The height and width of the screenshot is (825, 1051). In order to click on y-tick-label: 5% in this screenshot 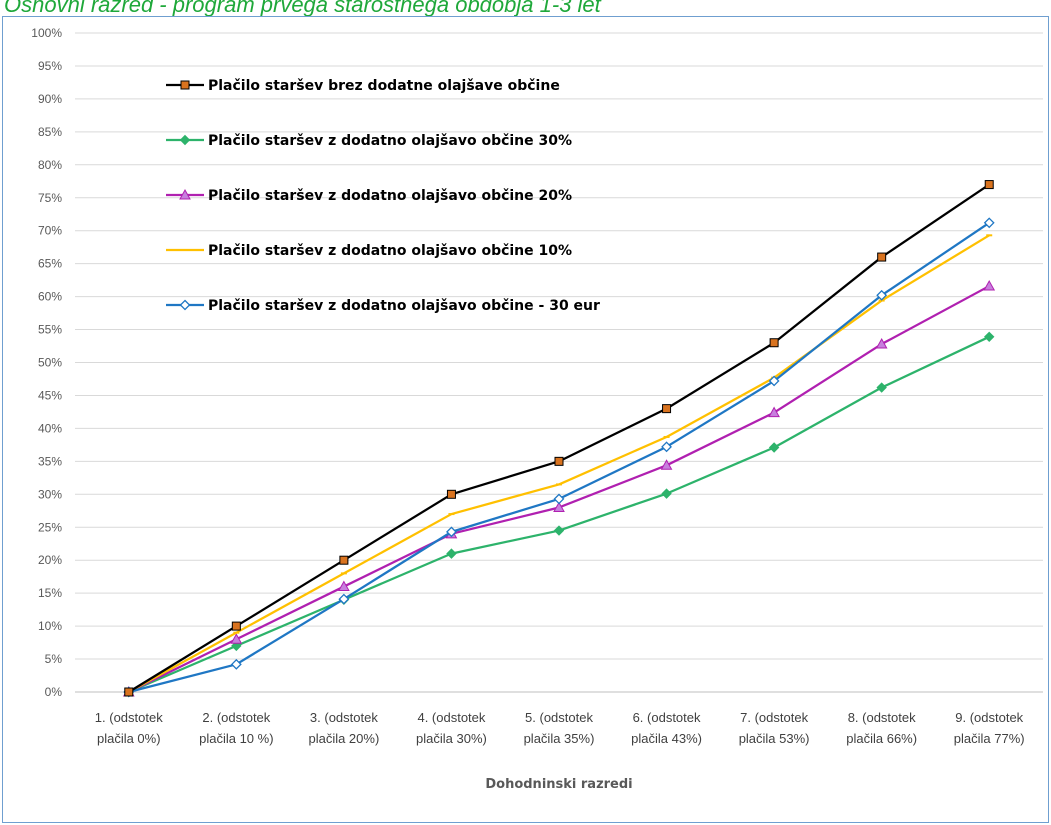, I will do `click(54, 659)`.